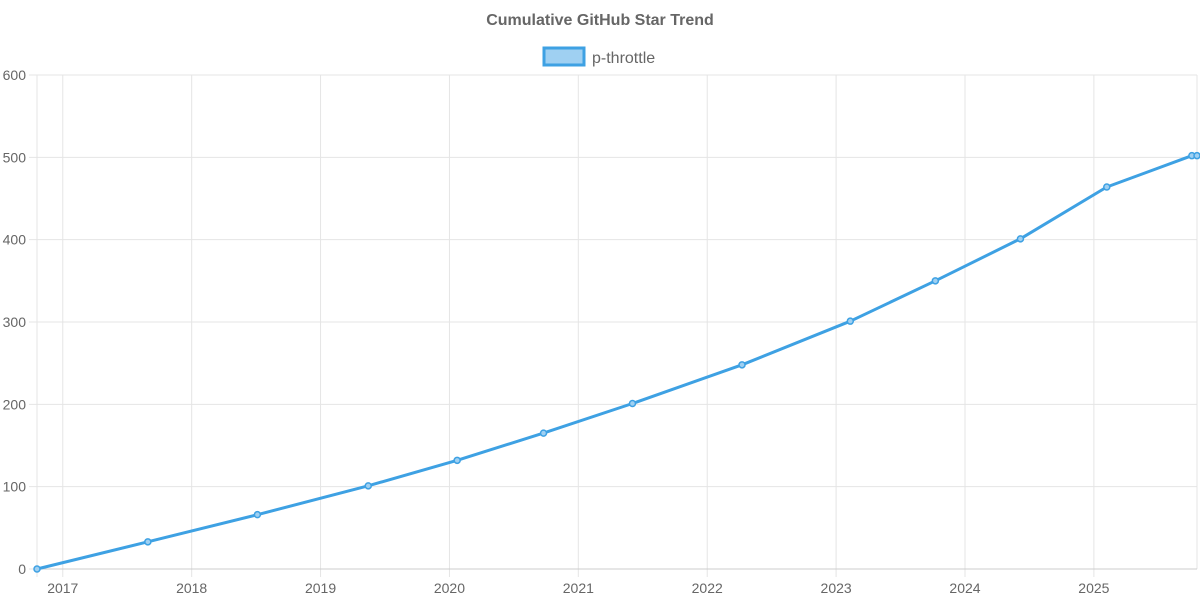  I want to click on y-tick-label: 0, so click(22, 569).